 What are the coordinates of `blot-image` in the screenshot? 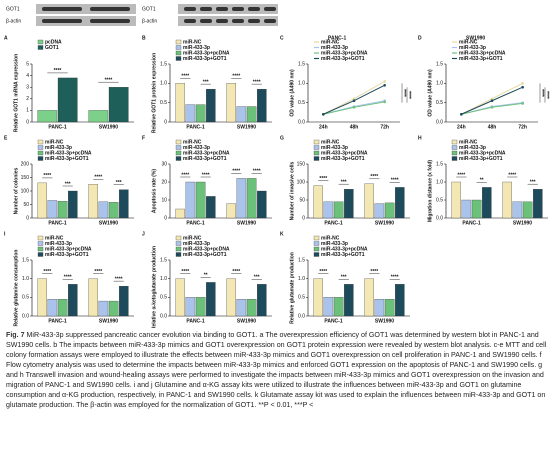 It's located at (86, 9).